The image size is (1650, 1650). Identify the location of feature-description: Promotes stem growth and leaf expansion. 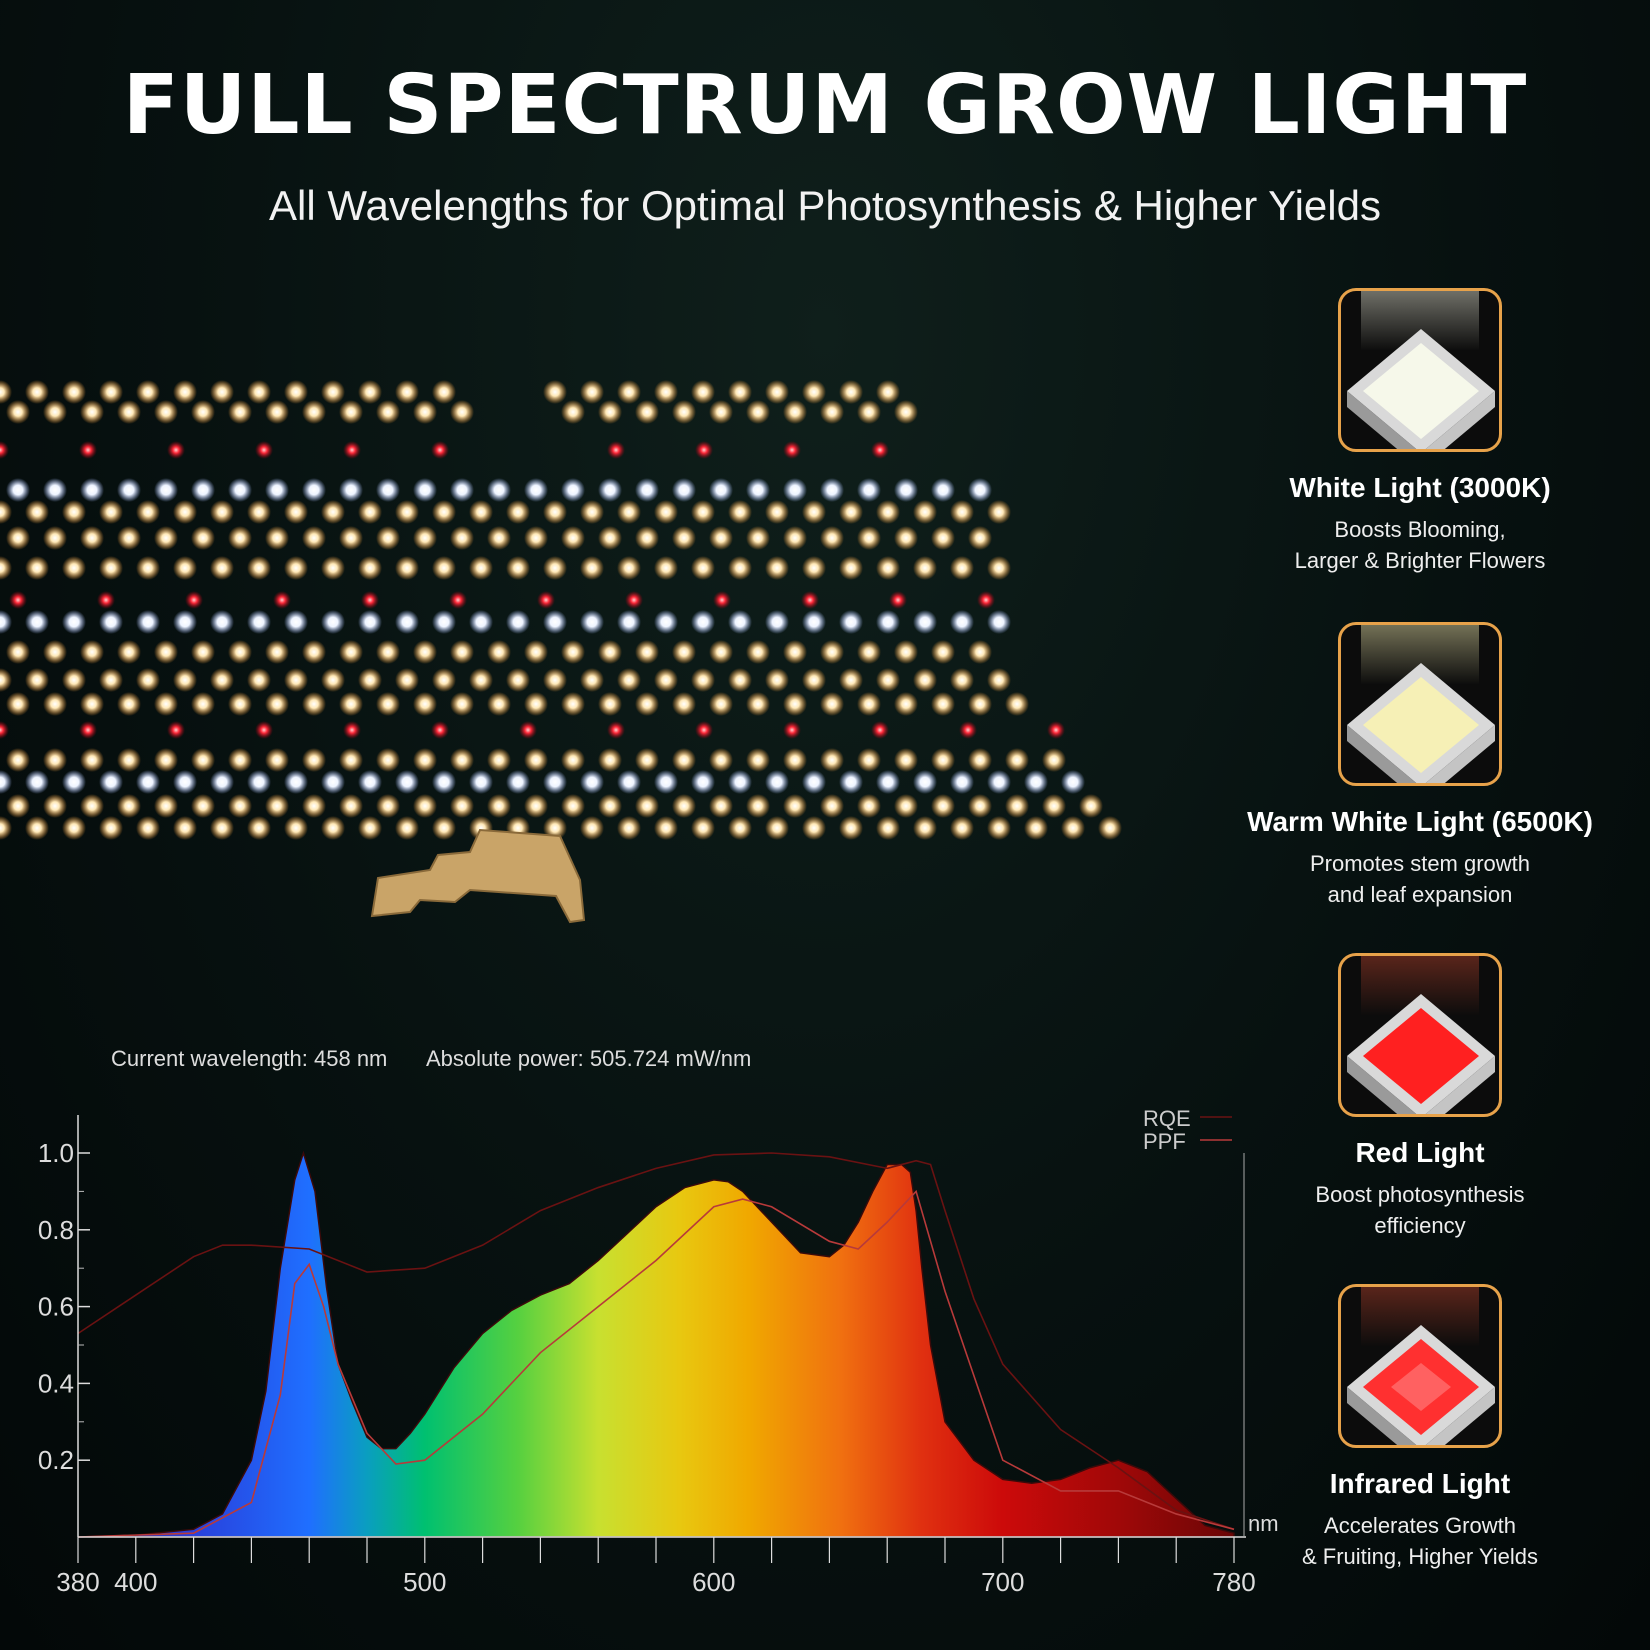
(1420, 879).